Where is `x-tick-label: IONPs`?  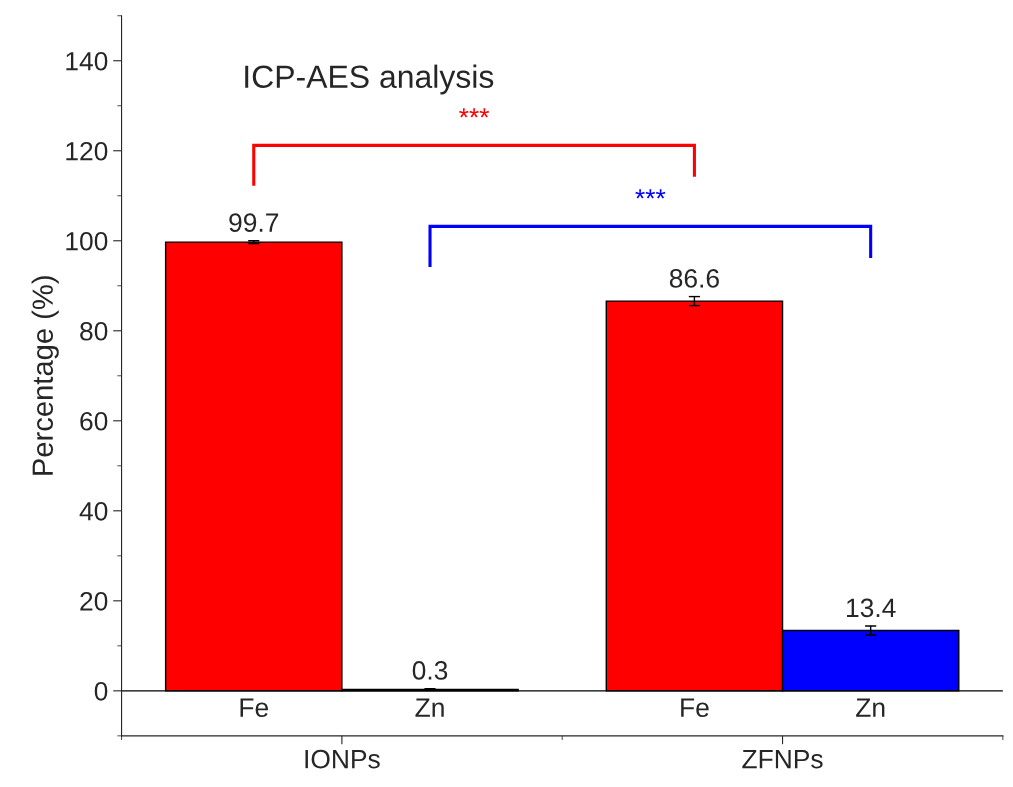
x-tick-label: IONPs is located at coordinates (342, 759).